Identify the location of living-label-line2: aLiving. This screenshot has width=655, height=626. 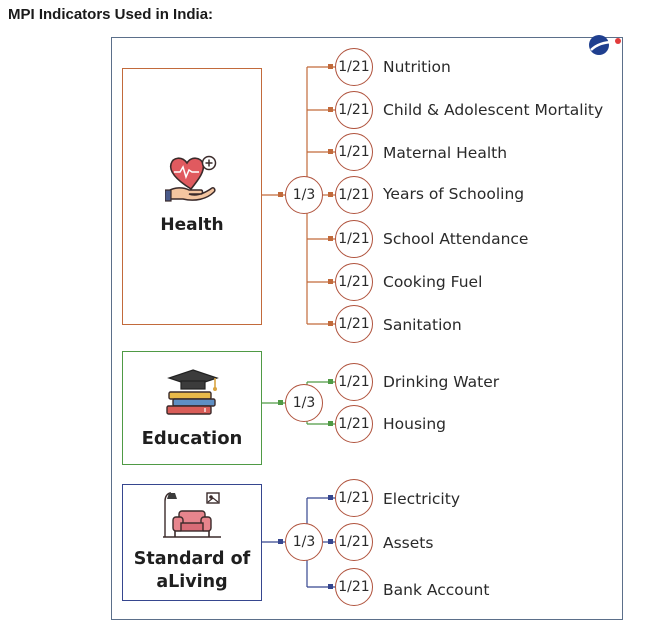
(192, 582).